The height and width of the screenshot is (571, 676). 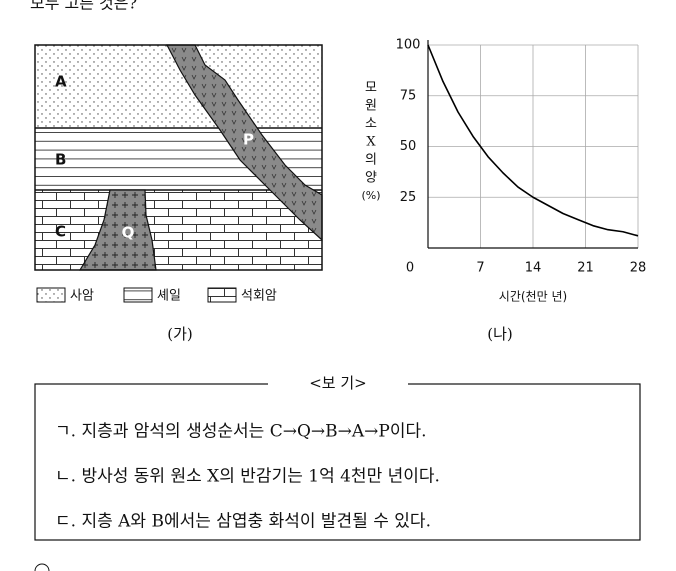 What do you see at coordinates (60, 160) in the screenshot?
I see `label-b: B` at bounding box center [60, 160].